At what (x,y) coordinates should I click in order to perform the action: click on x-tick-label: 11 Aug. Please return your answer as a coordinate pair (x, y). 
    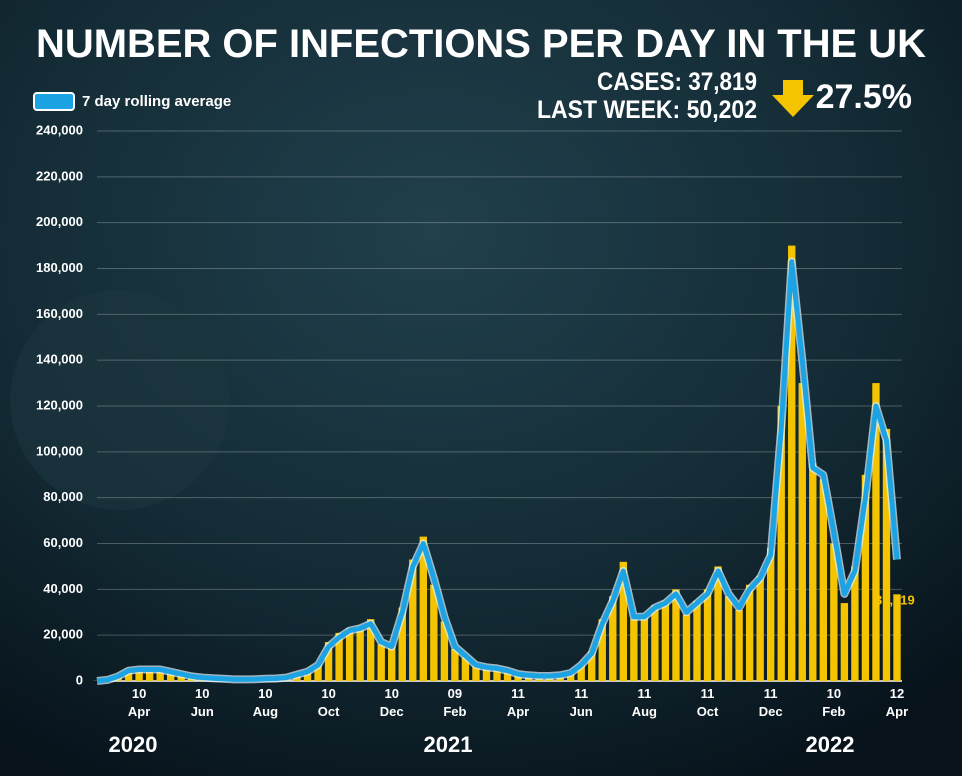
    Looking at the image, I should click on (644, 702).